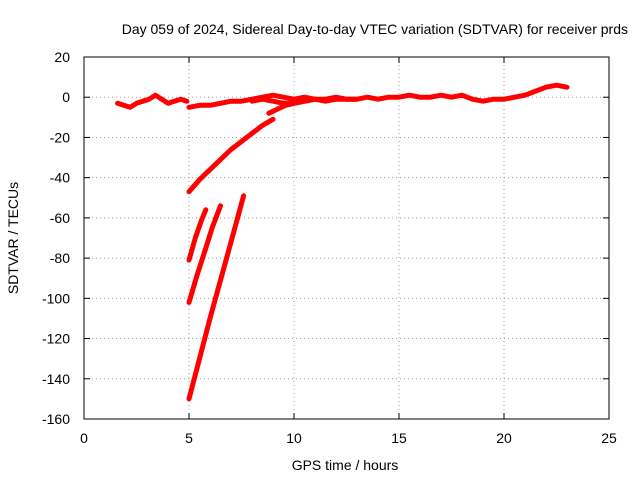 The width and height of the screenshot is (640, 480). Describe the element at coordinates (292, 106) in the screenshot. I see `series-descending-link` at that location.